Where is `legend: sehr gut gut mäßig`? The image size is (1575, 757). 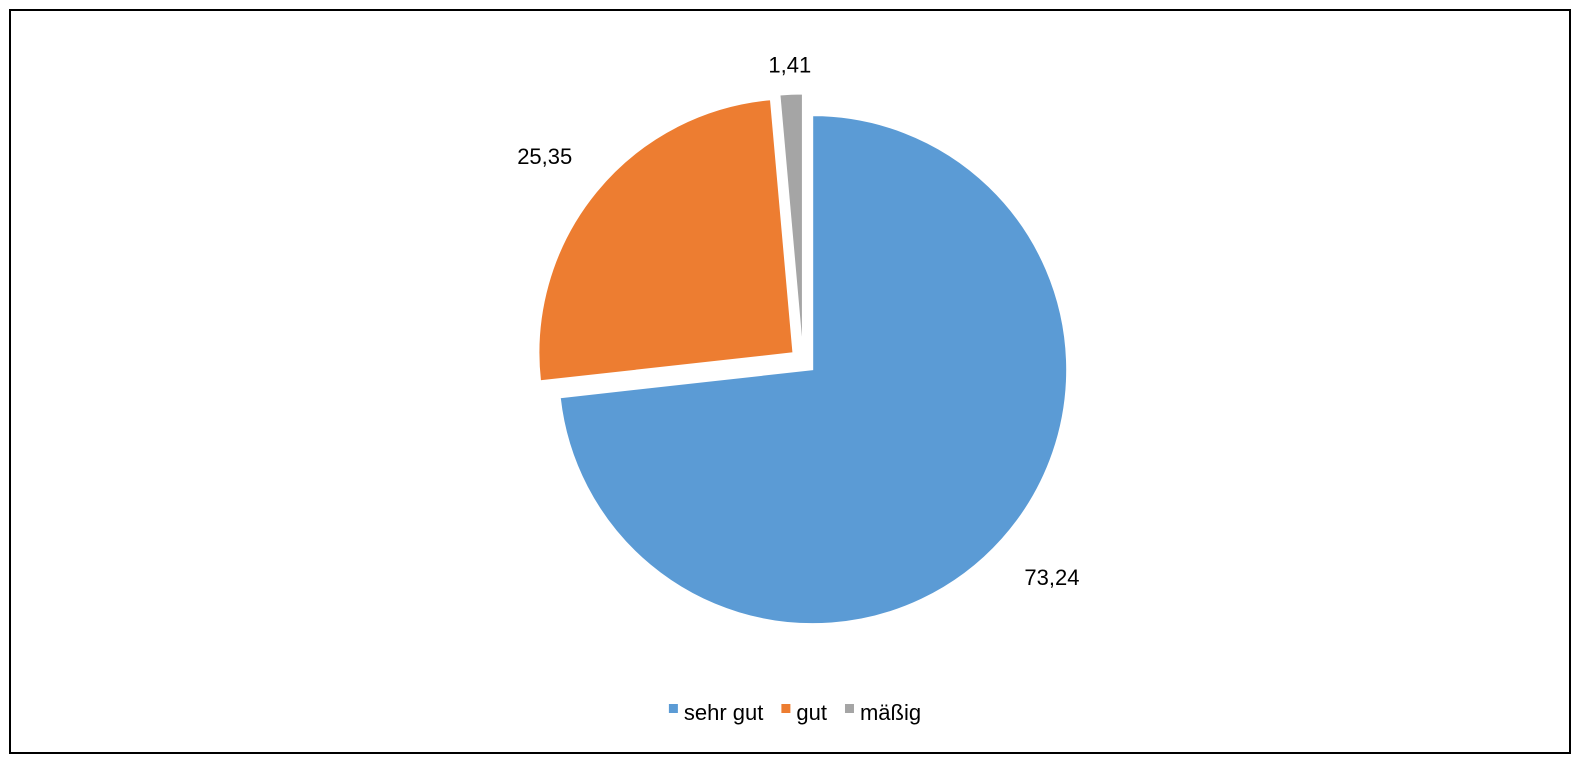 legend: sehr gut gut mäßig is located at coordinates (794, 712).